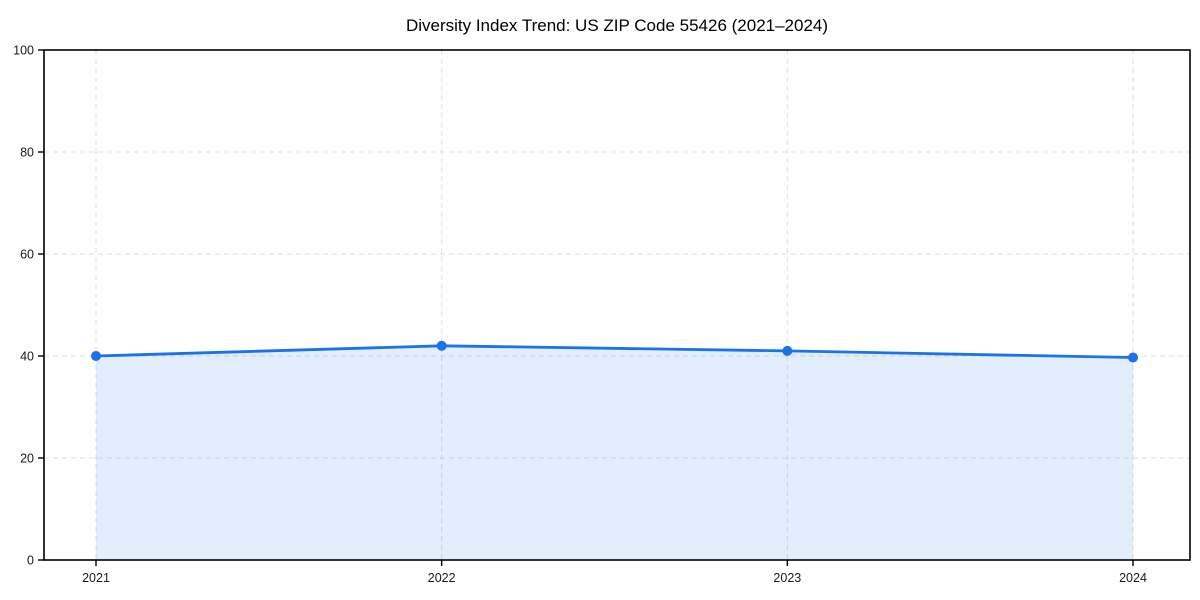  I want to click on y-axis-tick-label: 80, so click(27, 153).